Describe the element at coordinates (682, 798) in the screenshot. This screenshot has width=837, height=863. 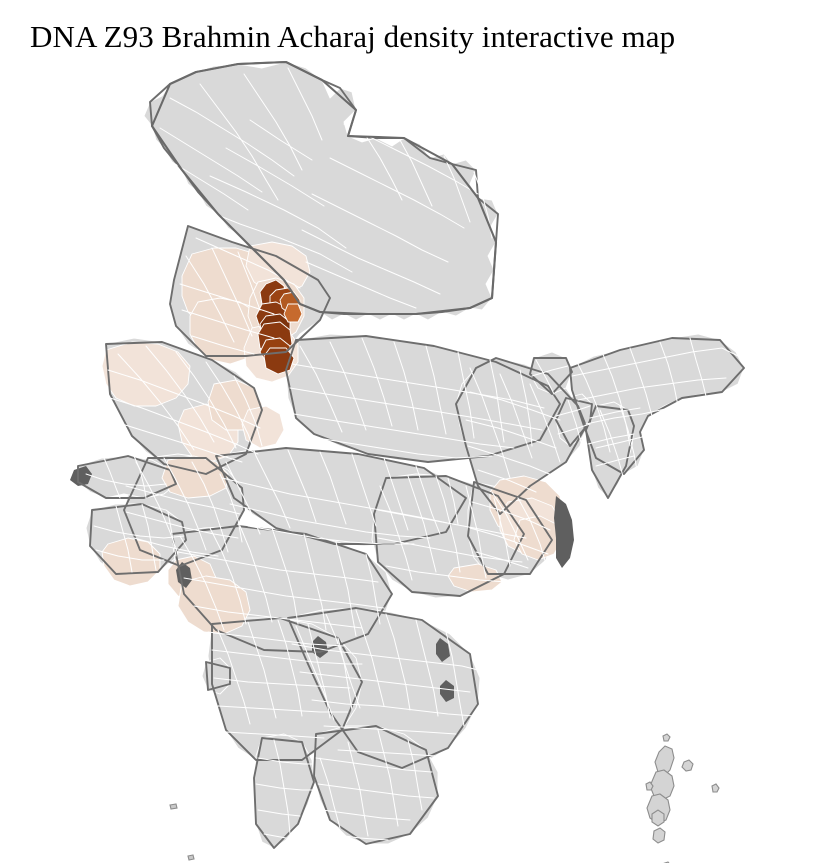
I see `andaman-nicobar-islands` at that location.